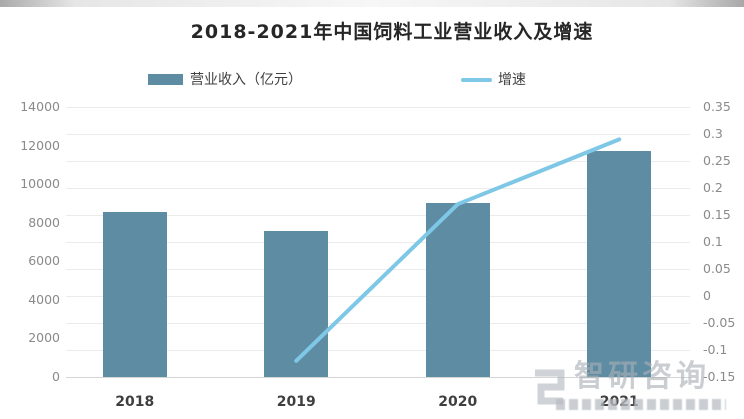 This screenshot has width=744, height=419. Describe the element at coordinates (135, 402) in the screenshot. I see `x-axis-label-2018: 2018` at that location.